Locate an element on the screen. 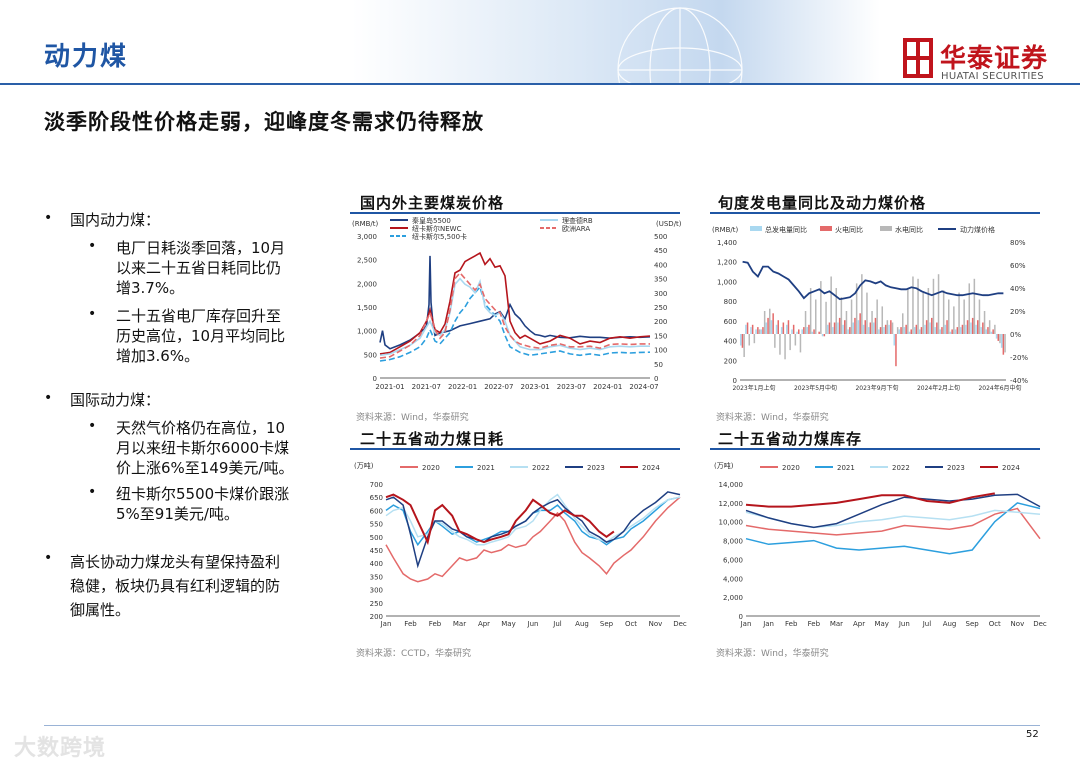  y-axis-unit: (RMB/t) is located at coordinates (725, 230).